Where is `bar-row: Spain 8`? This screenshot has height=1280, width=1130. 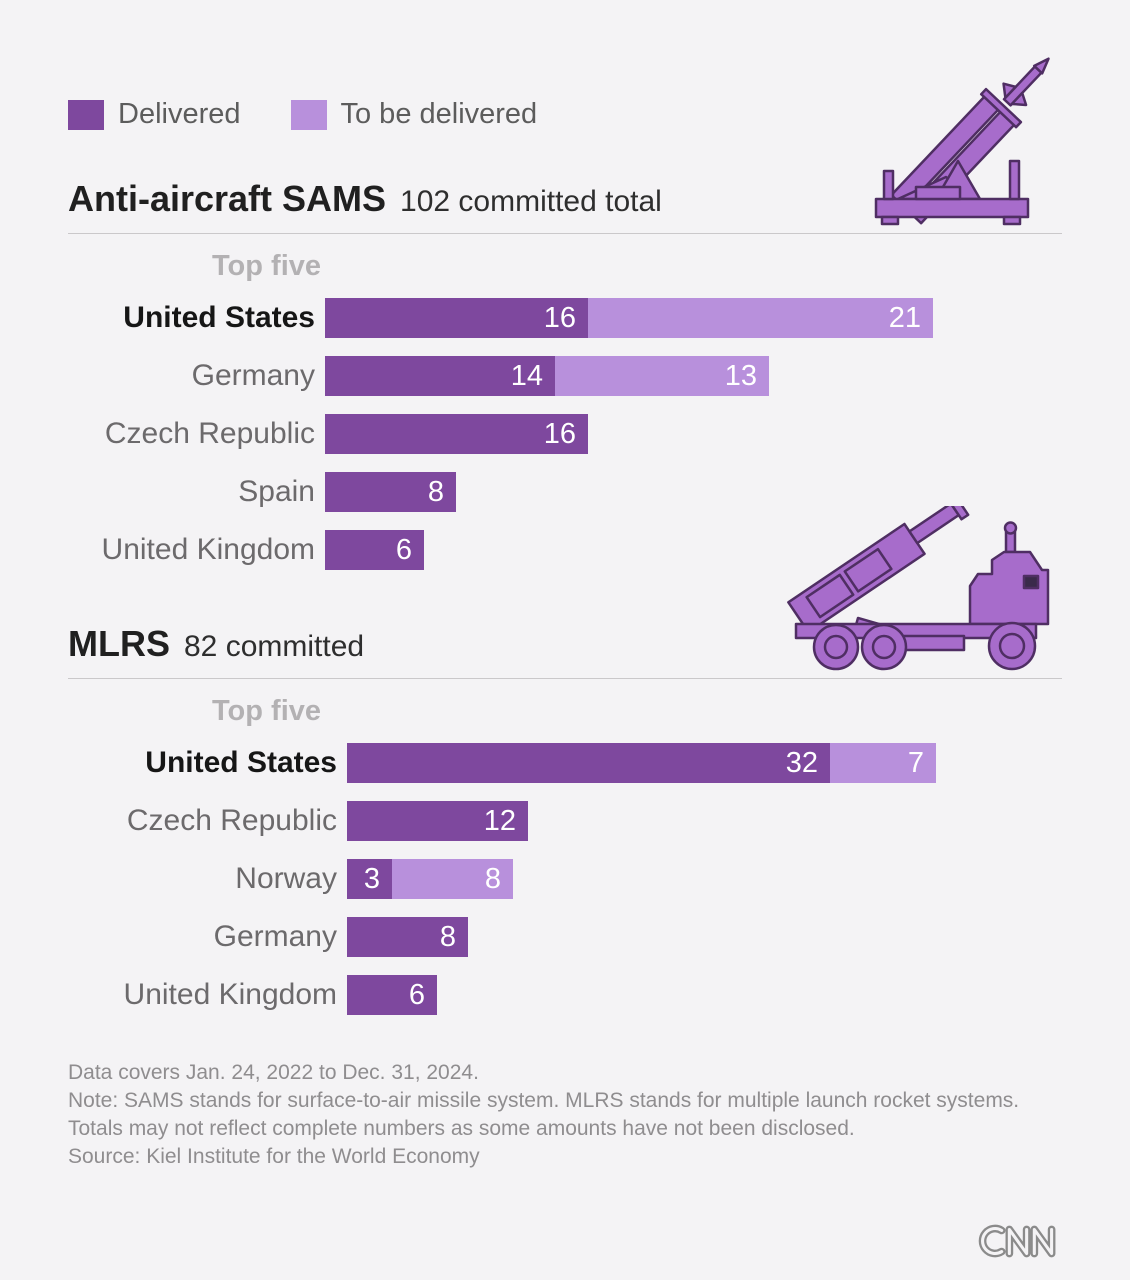 bar-row: Spain 8 is located at coordinates (565, 492).